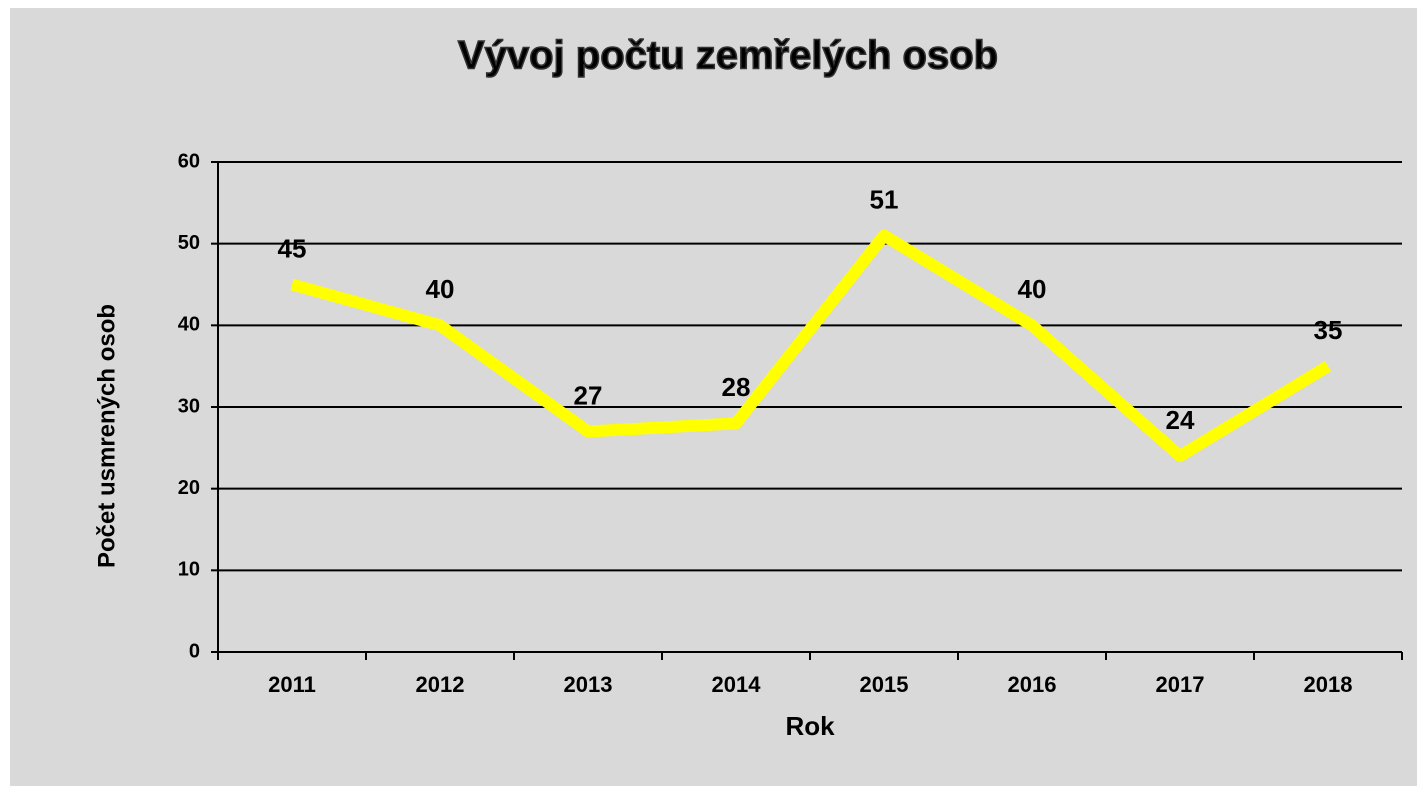  What do you see at coordinates (189, 161) in the screenshot?
I see `y-tick-label: 60` at bounding box center [189, 161].